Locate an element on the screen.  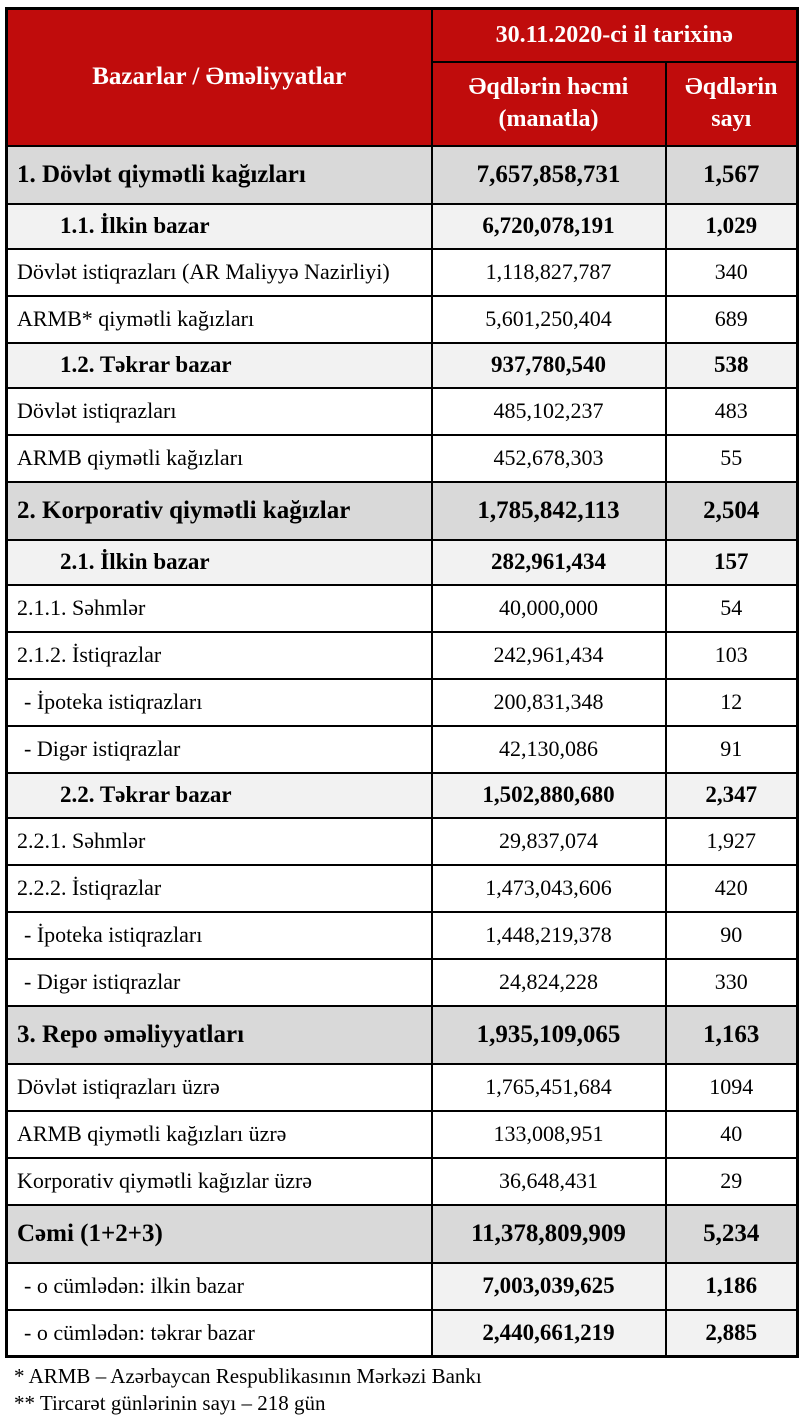
row-label: 2.1.1. Səhmlər is located at coordinates (219, 608).